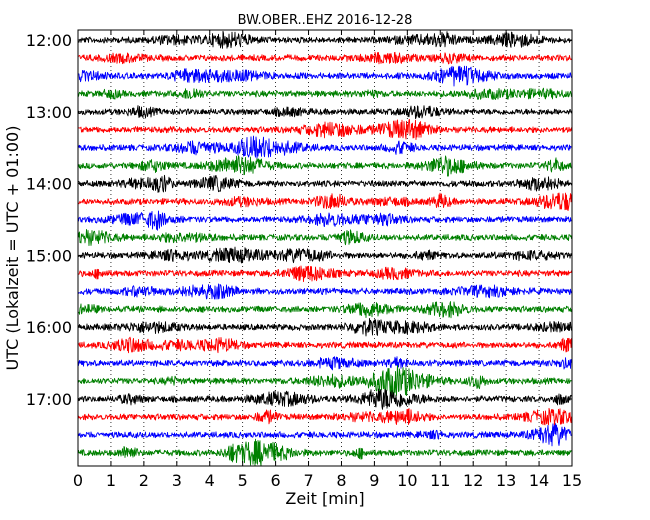  I want to click on x-tick-label: 1, so click(111, 480).